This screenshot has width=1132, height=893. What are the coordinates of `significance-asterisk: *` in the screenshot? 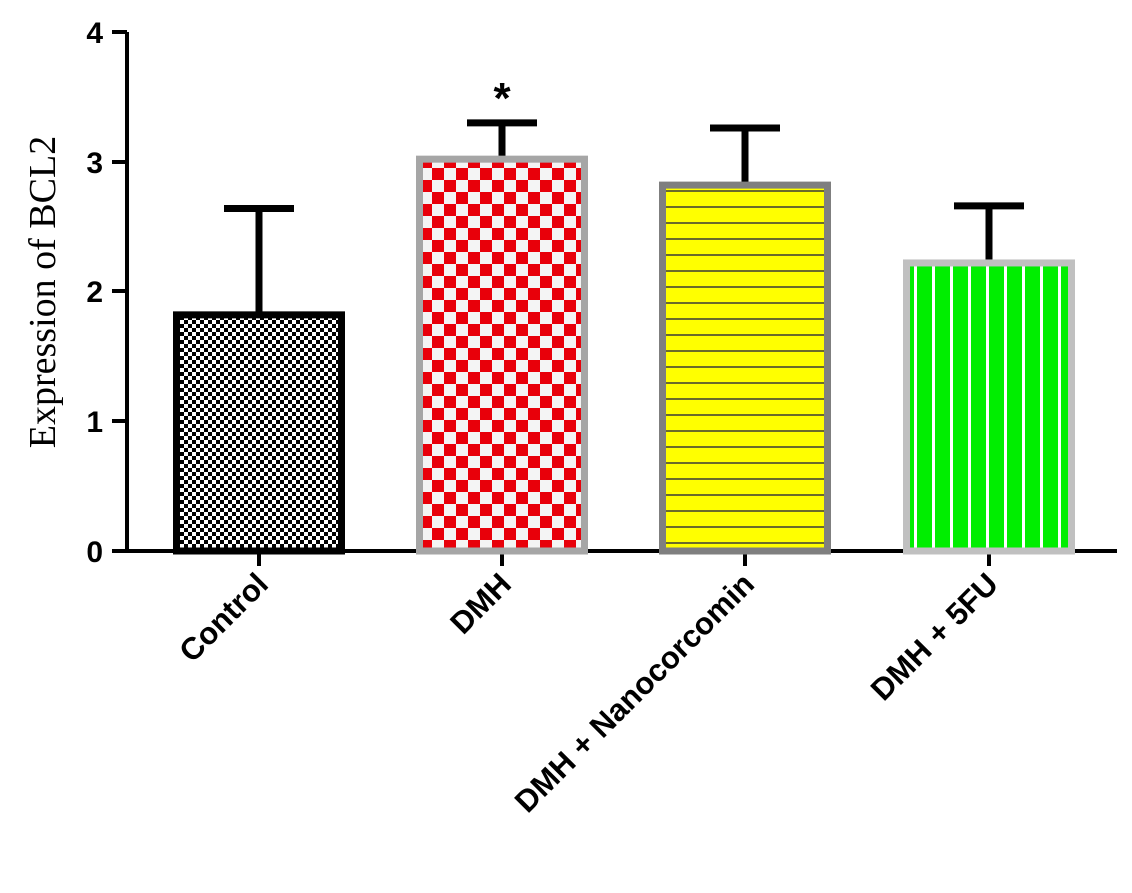 It's located at (502, 98).